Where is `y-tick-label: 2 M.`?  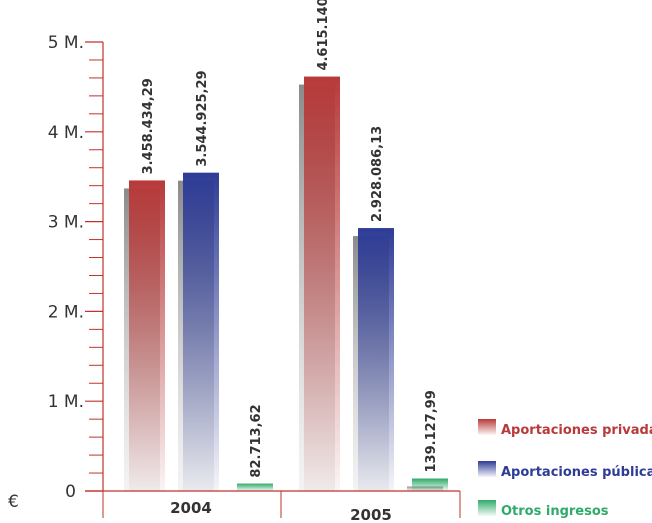 y-tick-label: 2 M. is located at coordinates (66, 312).